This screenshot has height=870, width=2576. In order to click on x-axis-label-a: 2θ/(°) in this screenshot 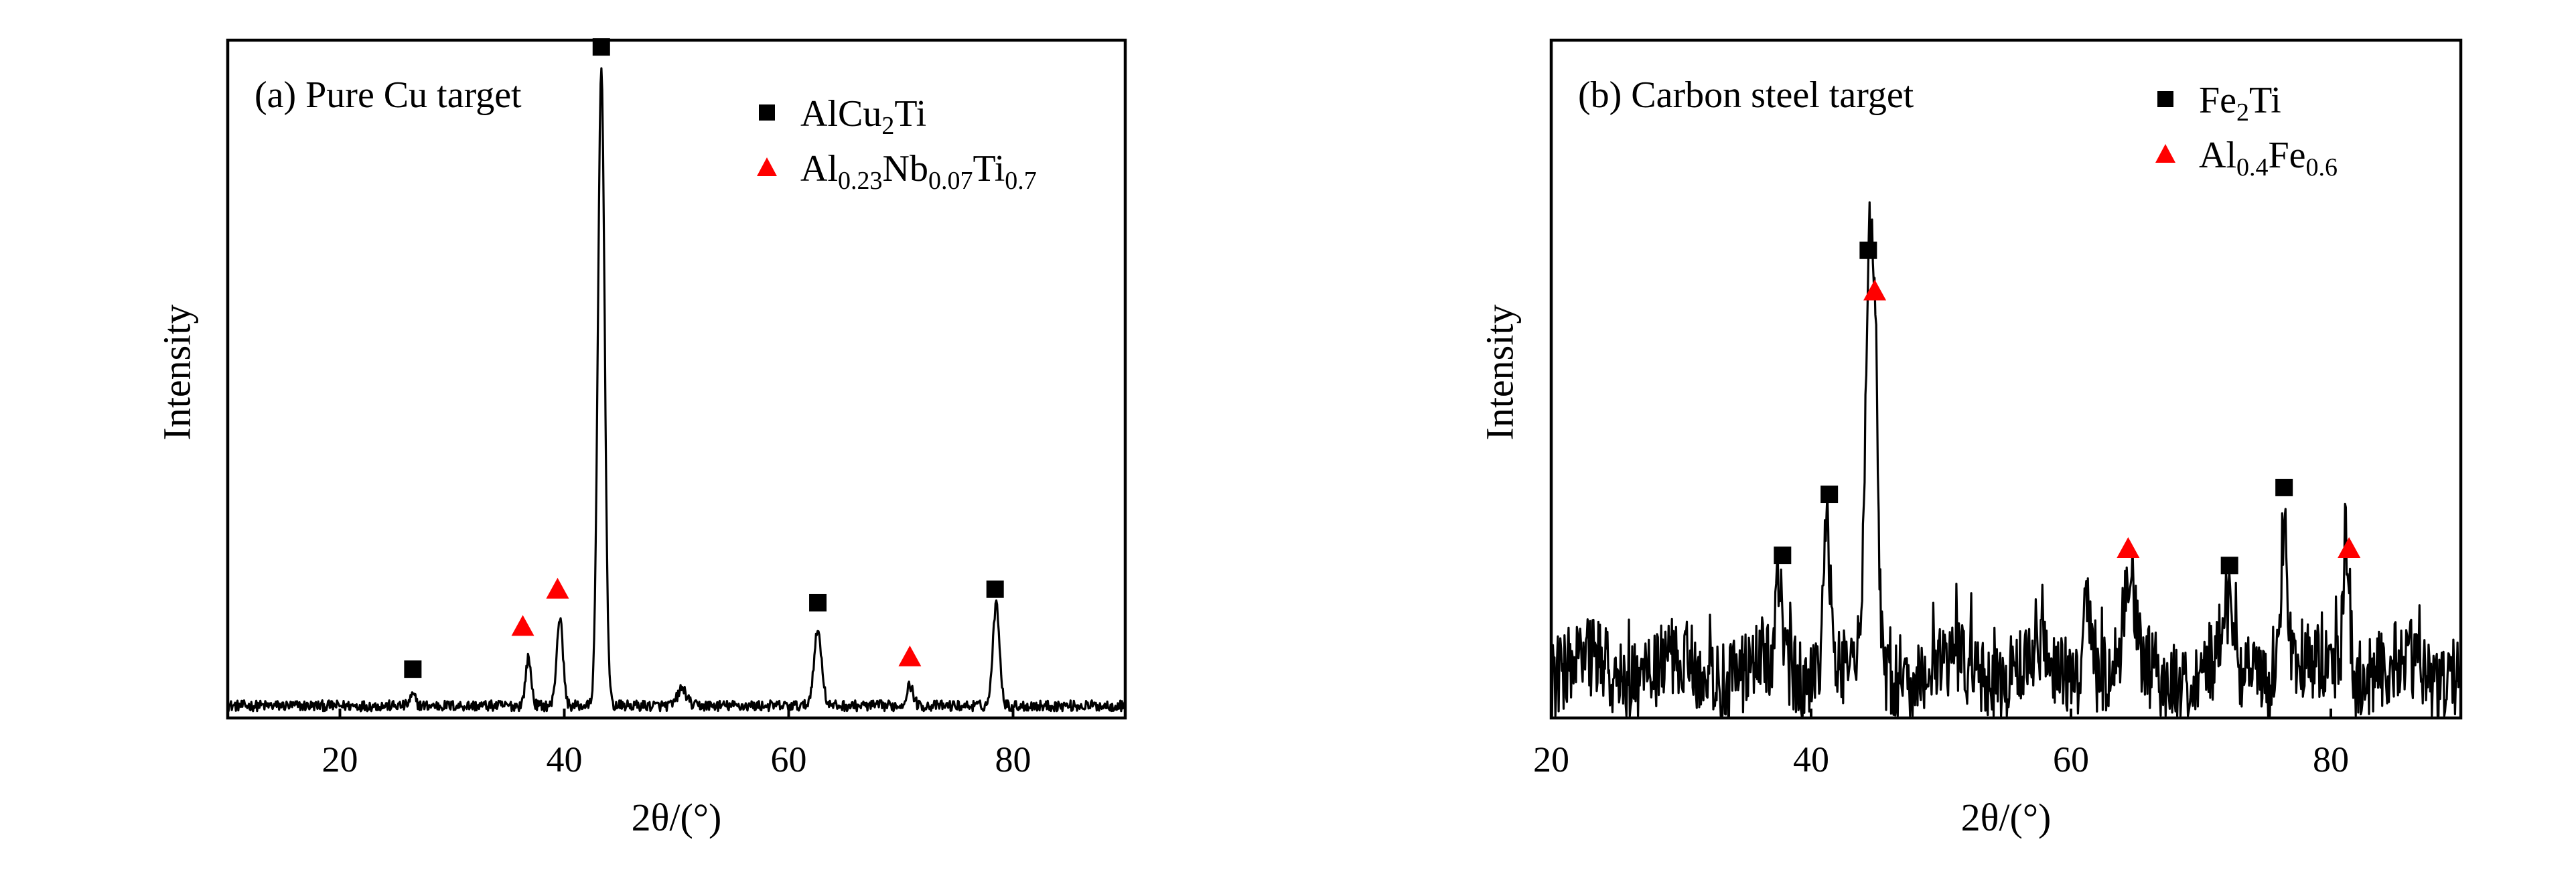, I will do `click(677, 817)`.